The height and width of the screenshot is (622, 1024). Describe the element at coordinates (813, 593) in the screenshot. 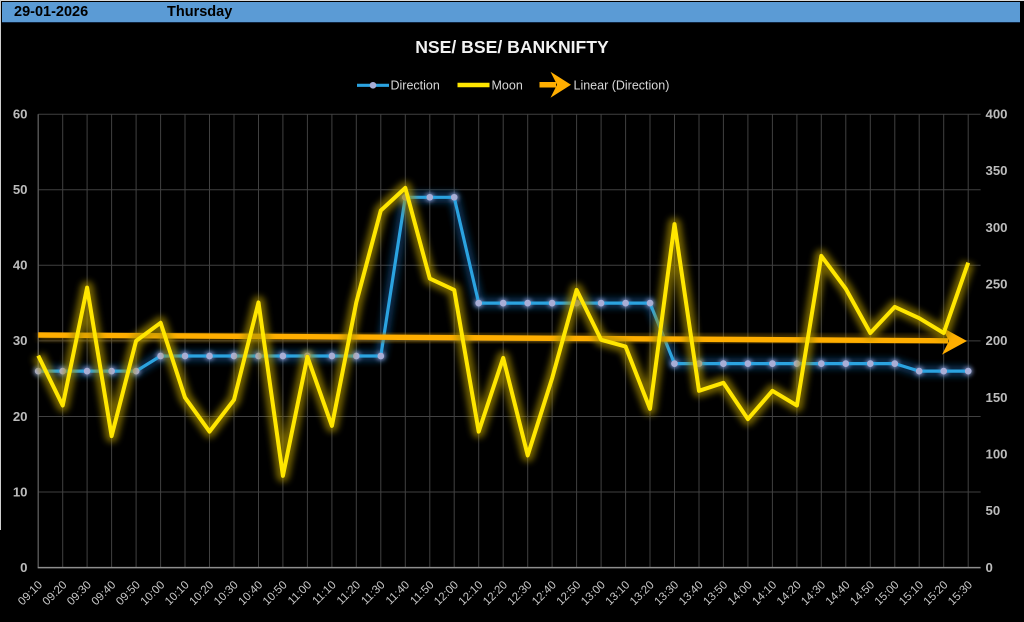

I see `svg-text: 14:30` at that location.